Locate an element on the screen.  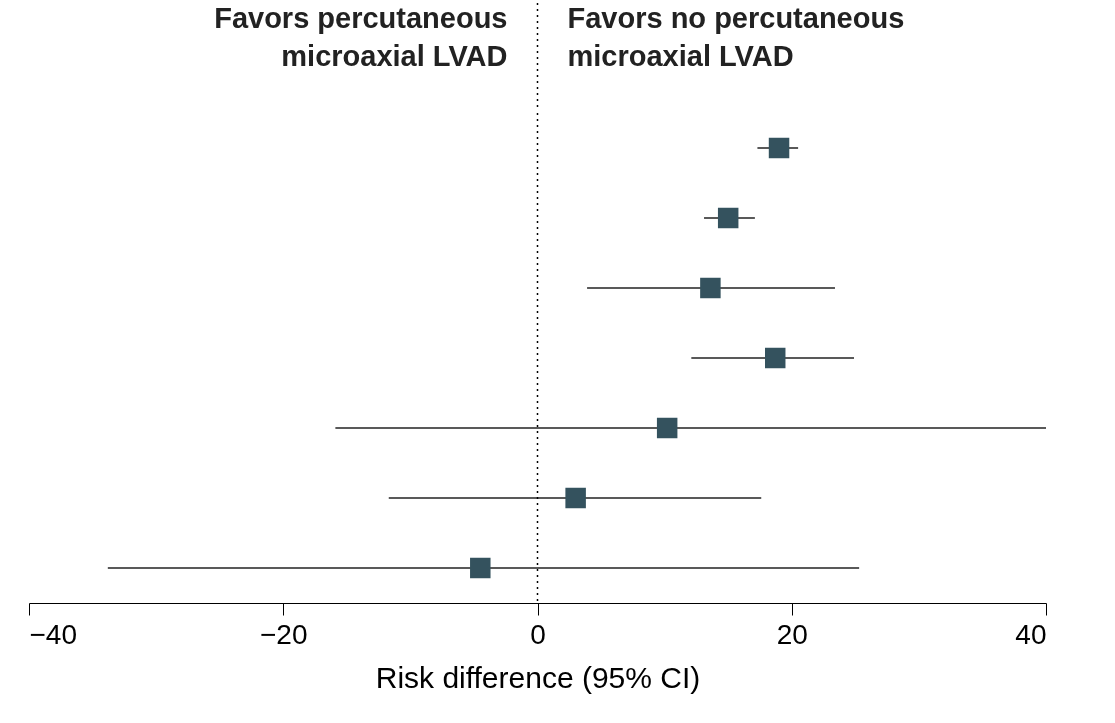
x-tick-label: −20 is located at coordinates (284, 634).